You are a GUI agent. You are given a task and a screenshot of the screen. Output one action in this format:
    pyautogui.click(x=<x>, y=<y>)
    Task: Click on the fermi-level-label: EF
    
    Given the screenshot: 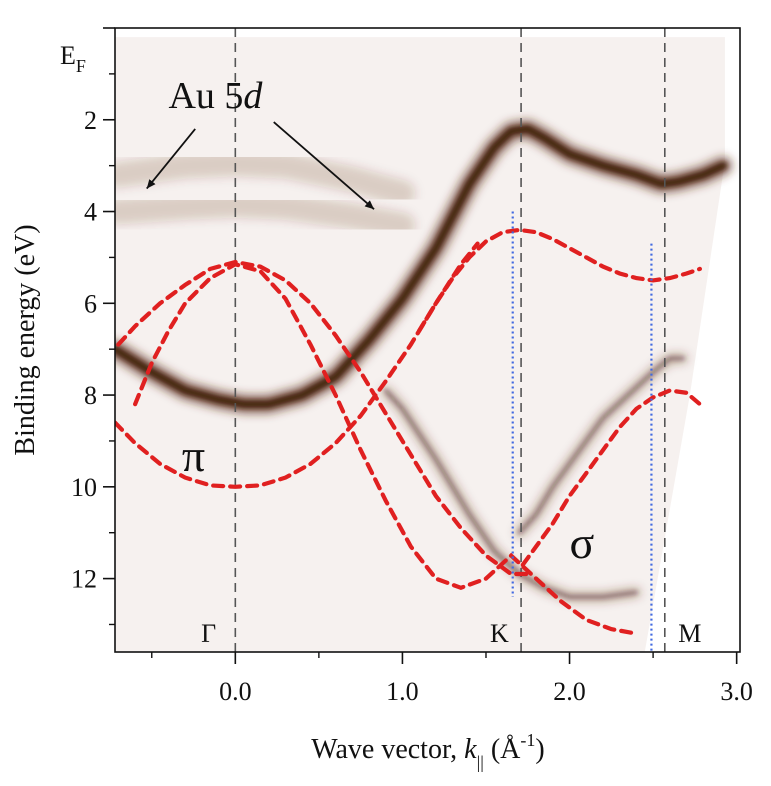 What is the action you would take?
    pyautogui.click(x=73, y=58)
    